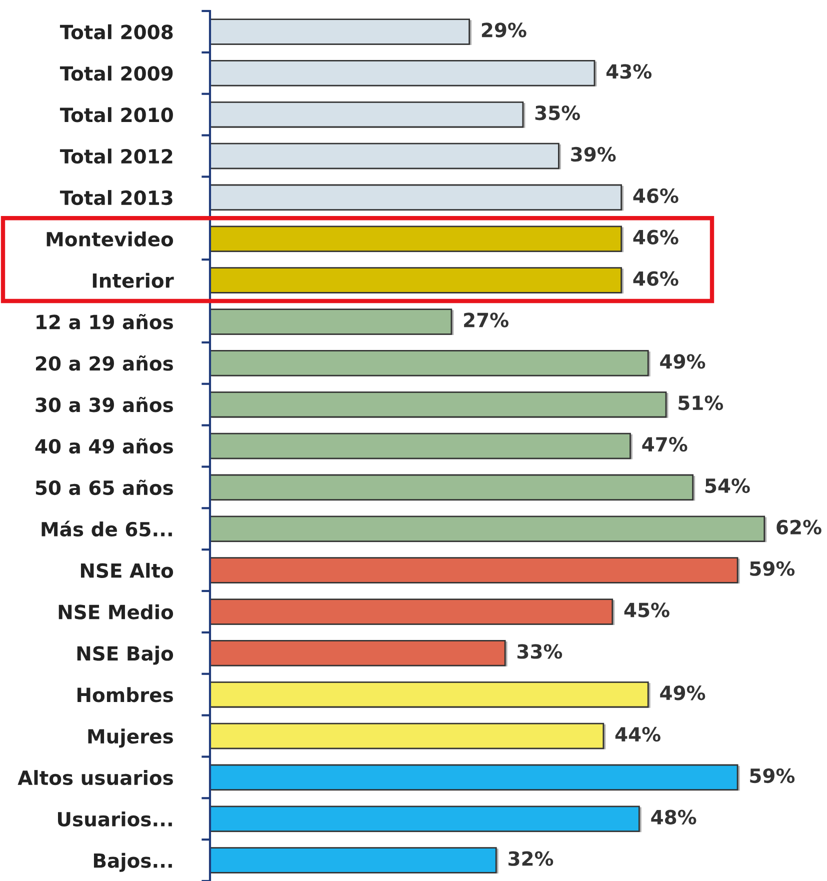 This screenshot has width=827, height=881. I want to click on data-label: 62%, so click(799, 527).